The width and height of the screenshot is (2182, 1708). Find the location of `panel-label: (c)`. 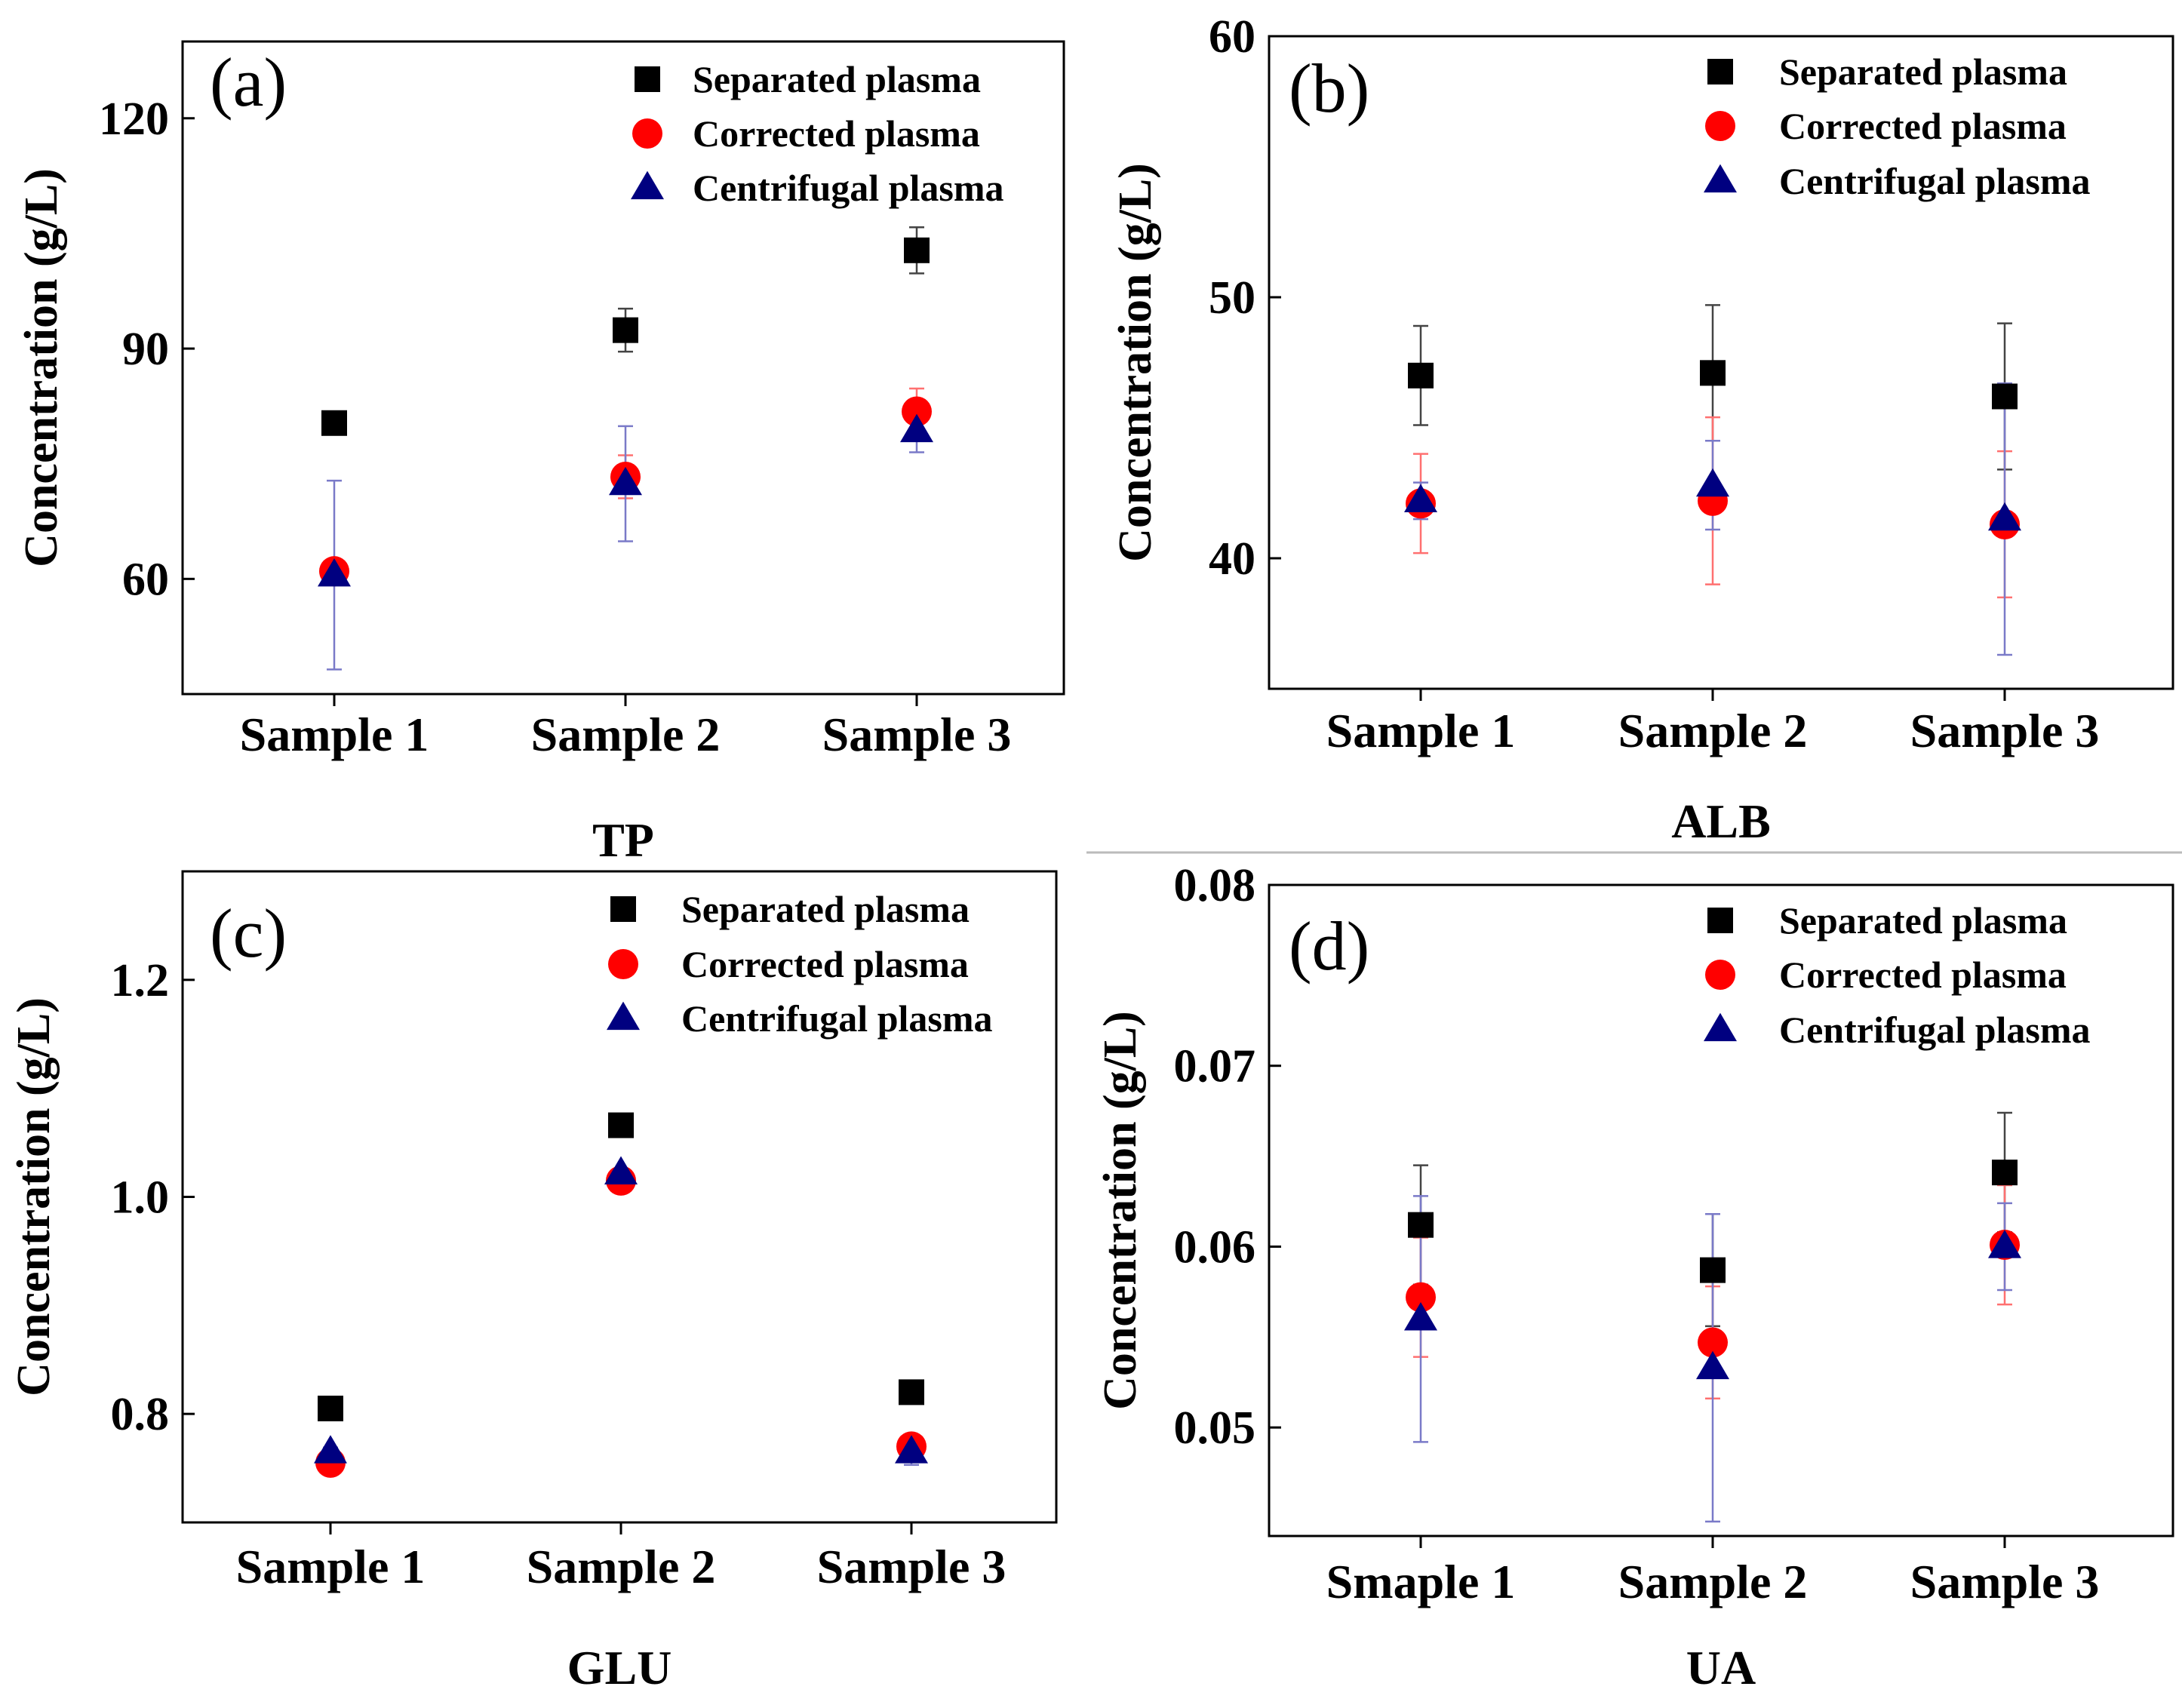

panel-label: (c) is located at coordinates (248, 934).